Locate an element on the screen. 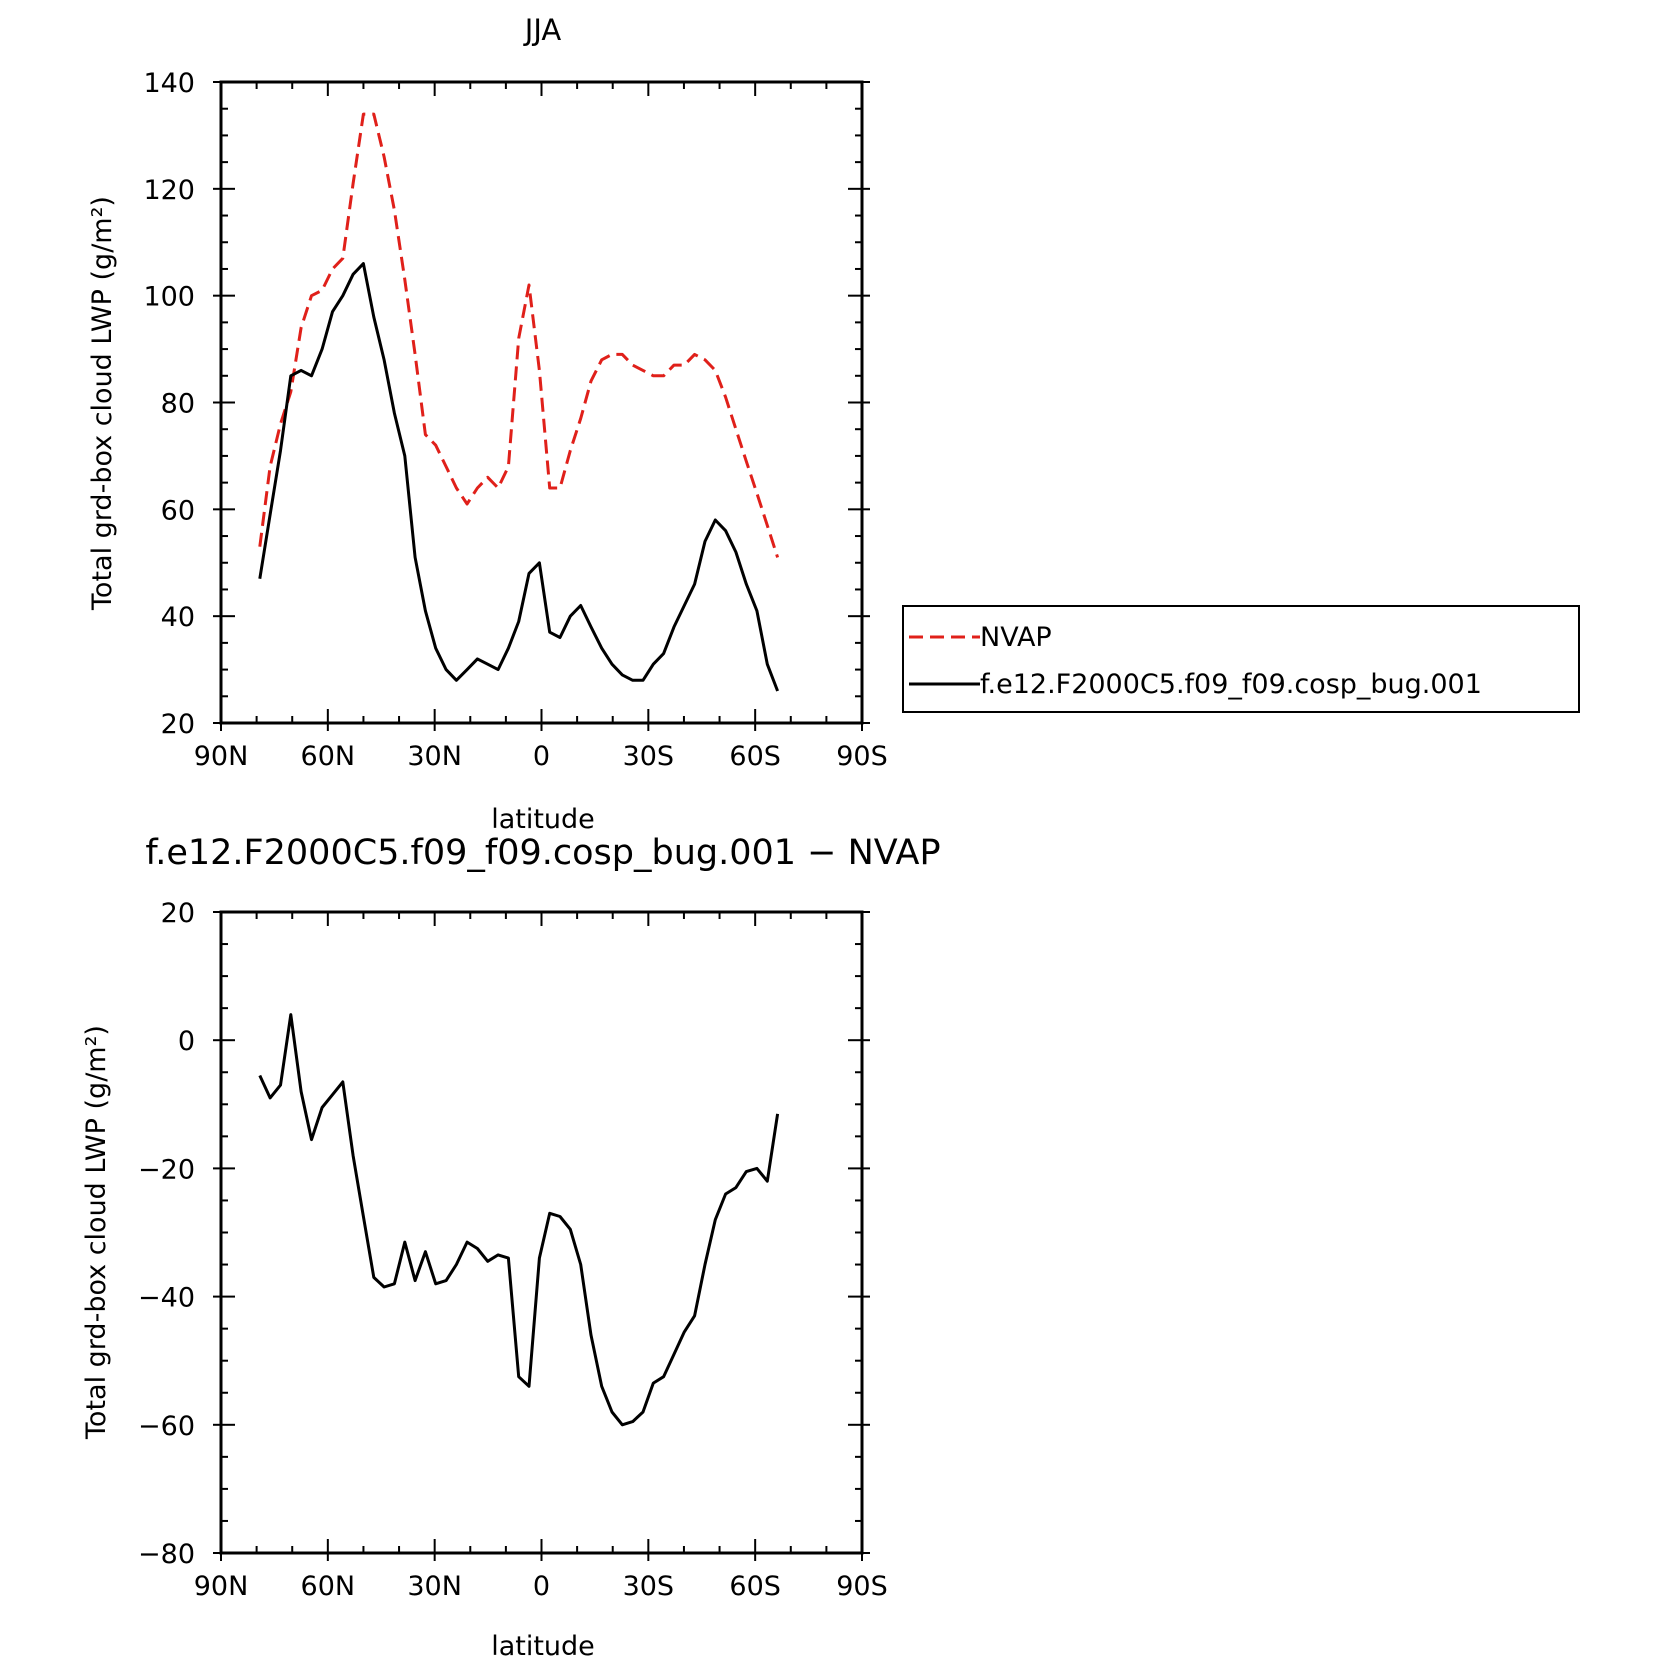 Image resolution: width=1660 pixels, height=1663 pixels. legend-label-model: f.e12.F2000C5.f09_f09.cosp_bug.001 is located at coordinates (1231, 684).